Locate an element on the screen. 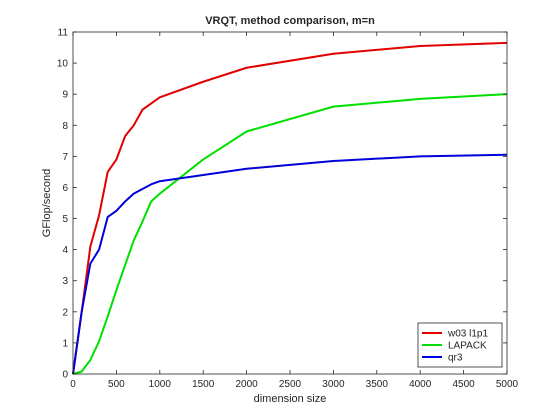 The width and height of the screenshot is (560, 420). y-tick-label: 10 is located at coordinates (63, 64).